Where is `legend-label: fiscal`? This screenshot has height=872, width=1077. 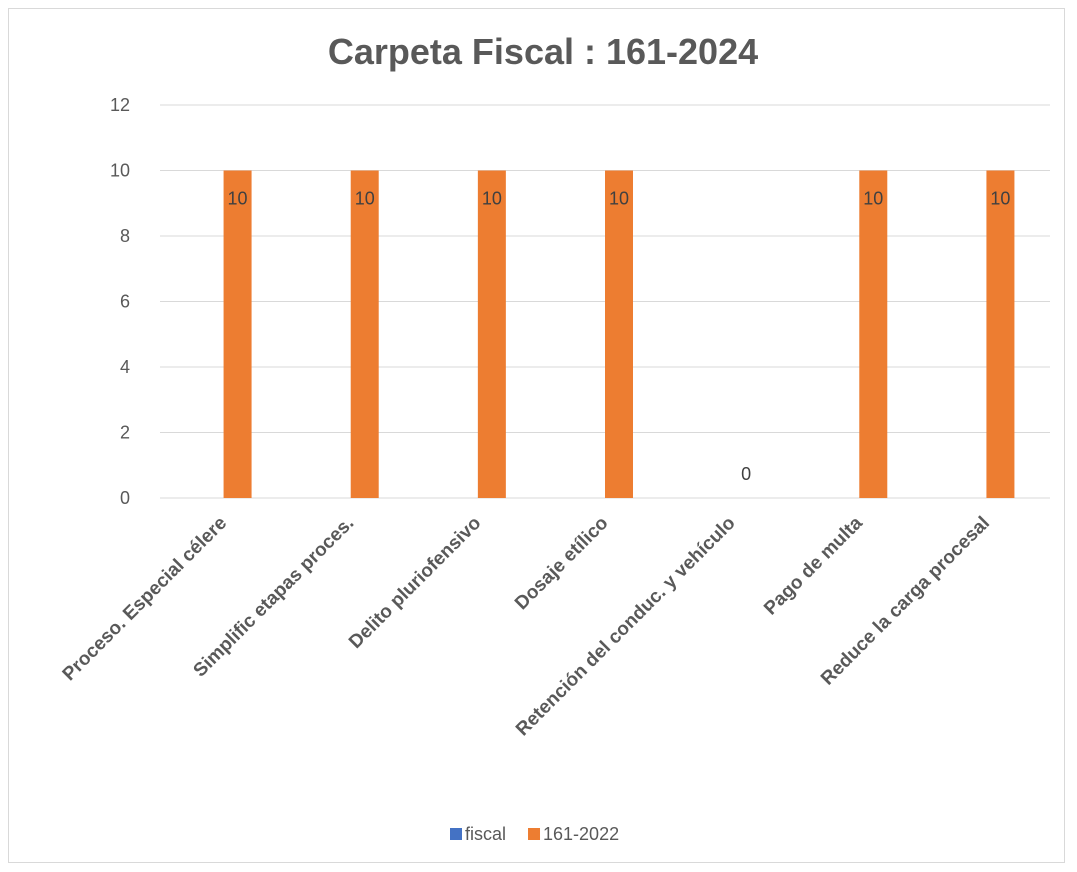 legend-label: fiscal is located at coordinates (485, 834).